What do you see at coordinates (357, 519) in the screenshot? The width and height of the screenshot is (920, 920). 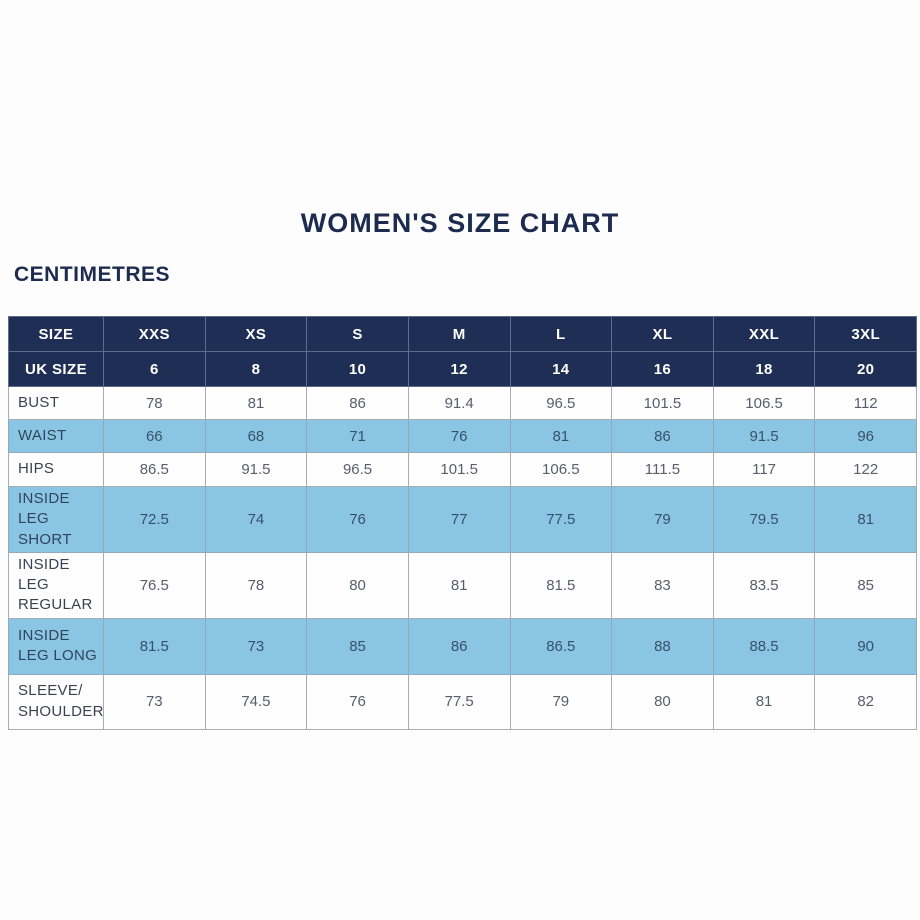 I see `inside-leg-short-s: 76` at bounding box center [357, 519].